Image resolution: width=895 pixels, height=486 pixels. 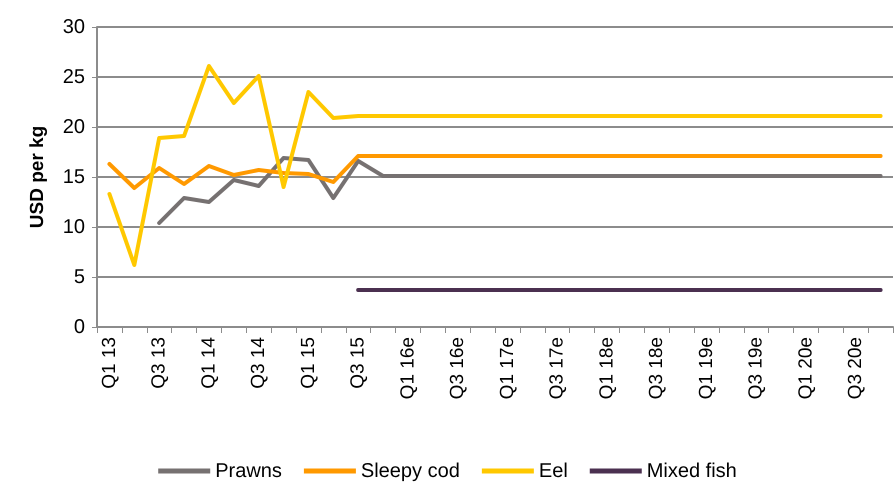 I want to click on y-tick-label: 0, so click(x=79, y=327).